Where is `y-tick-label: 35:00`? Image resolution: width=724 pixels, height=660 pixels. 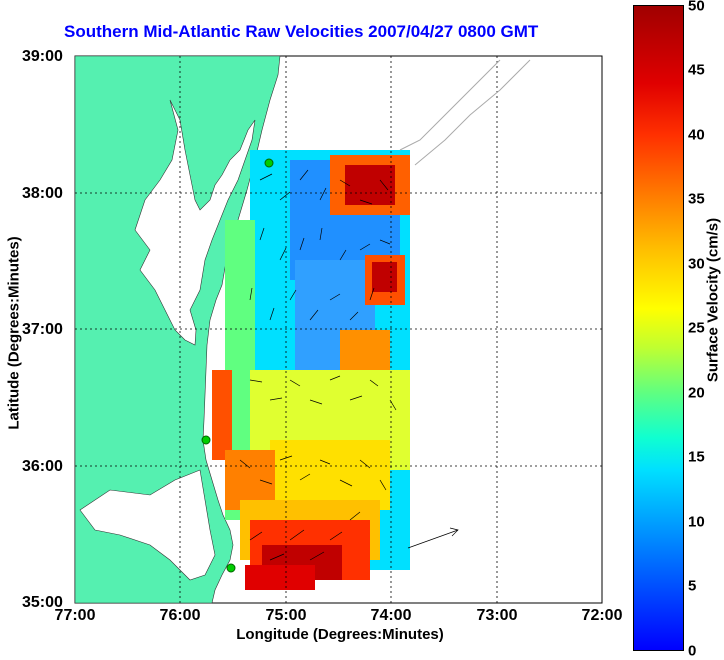
y-tick-label: 35:00 is located at coordinates (42, 602).